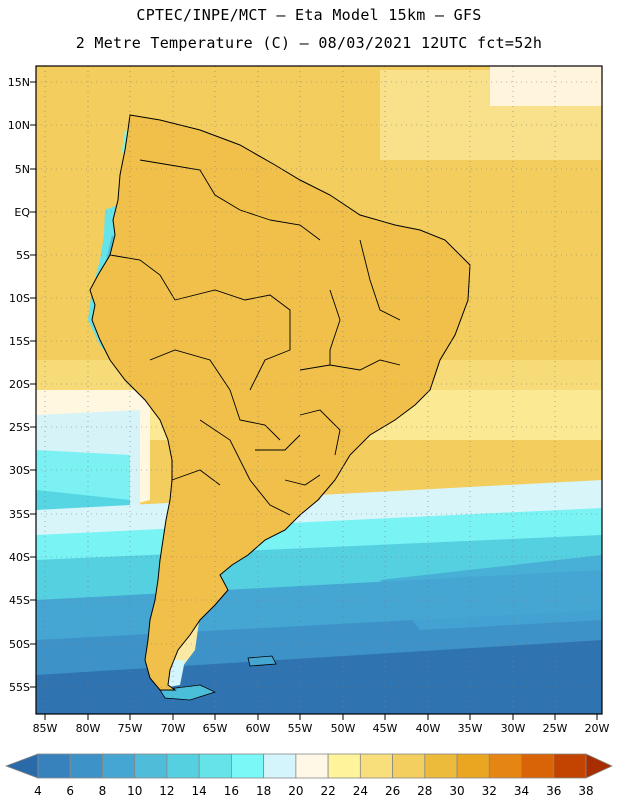 This screenshot has height=800, width=618. What do you see at coordinates (19, 298) in the screenshot?
I see `lat-label: 10S` at bounding box center [19, 298].